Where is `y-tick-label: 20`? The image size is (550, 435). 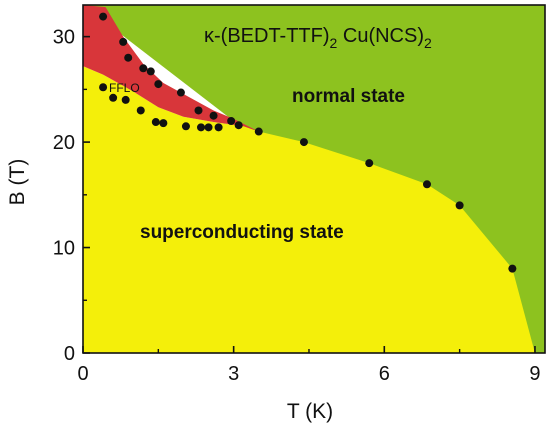 y-tick-label: 20 is located at coordinates (64, 143).